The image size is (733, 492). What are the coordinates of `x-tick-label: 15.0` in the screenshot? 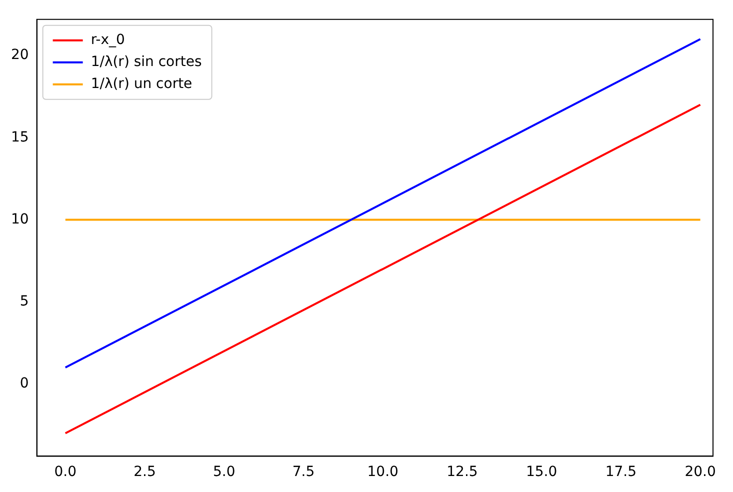 It's located at (542, 472).